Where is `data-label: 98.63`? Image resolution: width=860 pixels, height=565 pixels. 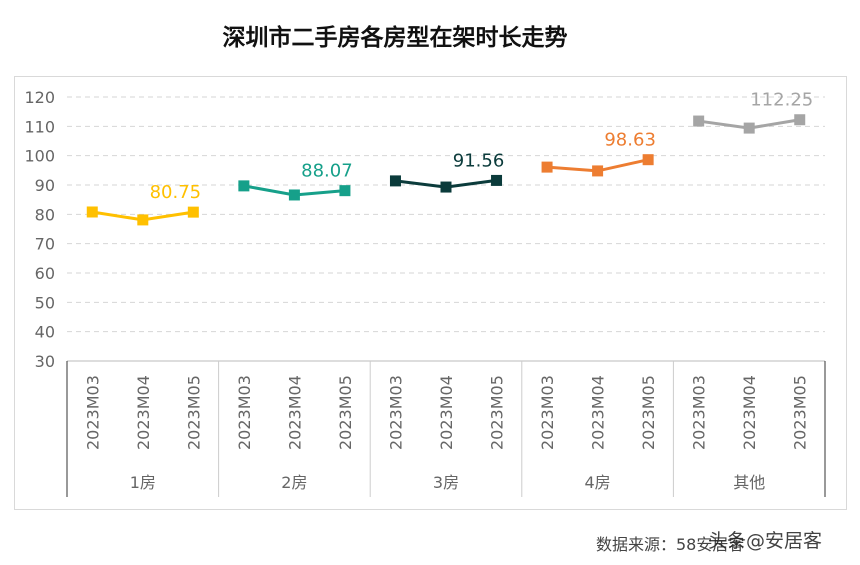 data-label: 98.63 is located at coordinates (630, 140).